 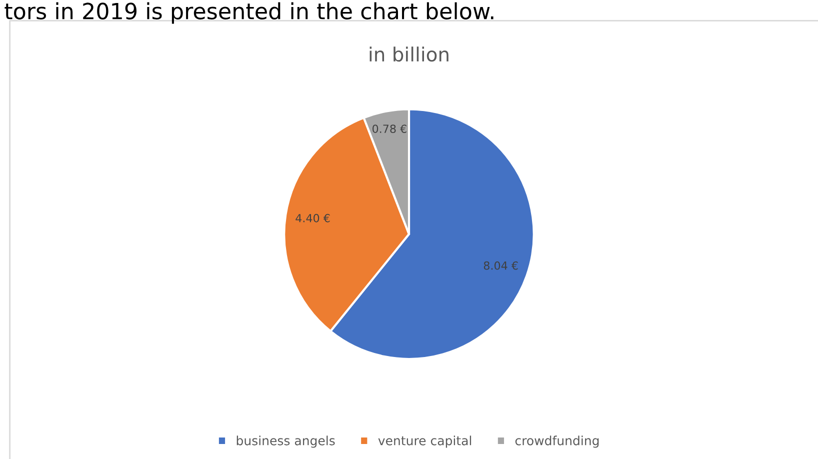 I want to click on data-label: 0.78 €, so click(x=389, y=129).